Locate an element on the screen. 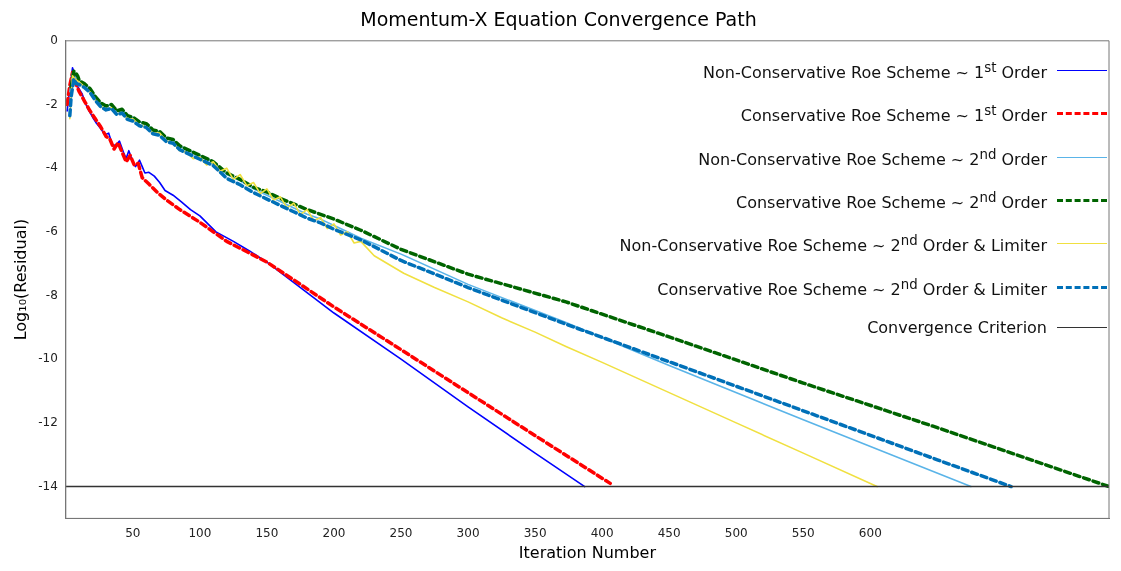 Image resolution: width=1121 pixels, height=571 pixels. legend-label: Convergence Criterion is located at coordinates (957, 327).